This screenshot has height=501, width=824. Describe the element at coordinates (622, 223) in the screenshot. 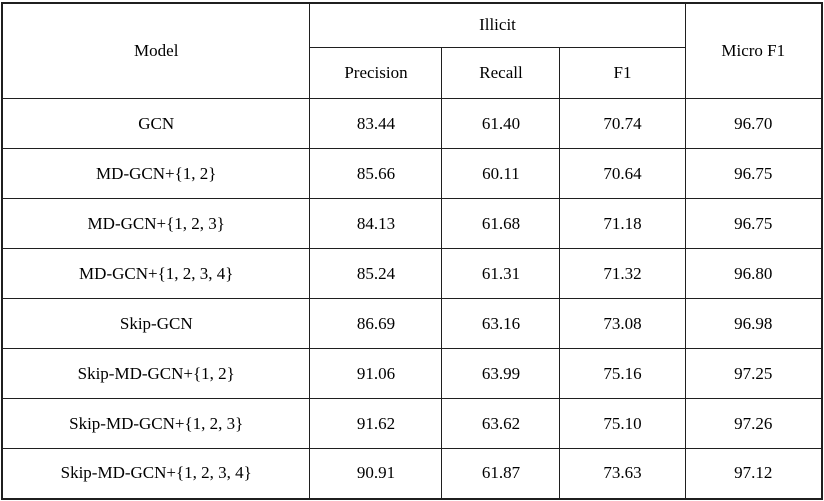

I see `f1-cell: 71.18` at that location.